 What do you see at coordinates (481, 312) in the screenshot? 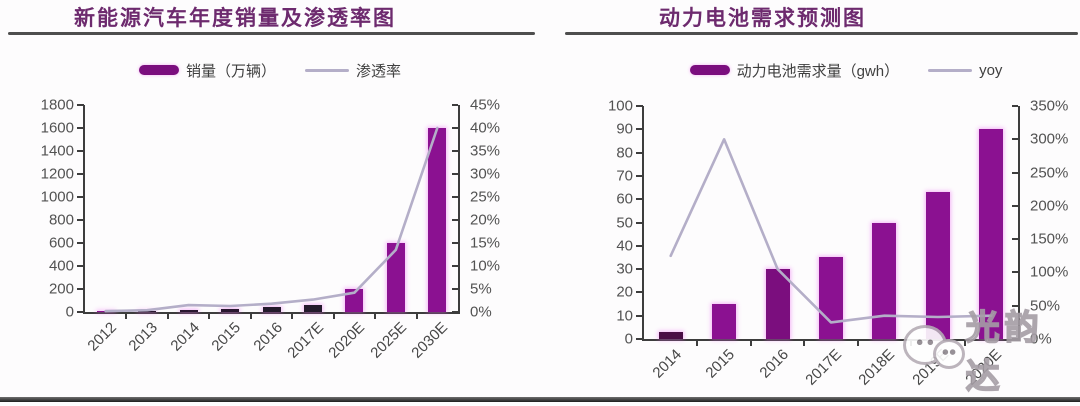
I see `right-axis-tick-label: 0%` at bounding box center [481, 312].